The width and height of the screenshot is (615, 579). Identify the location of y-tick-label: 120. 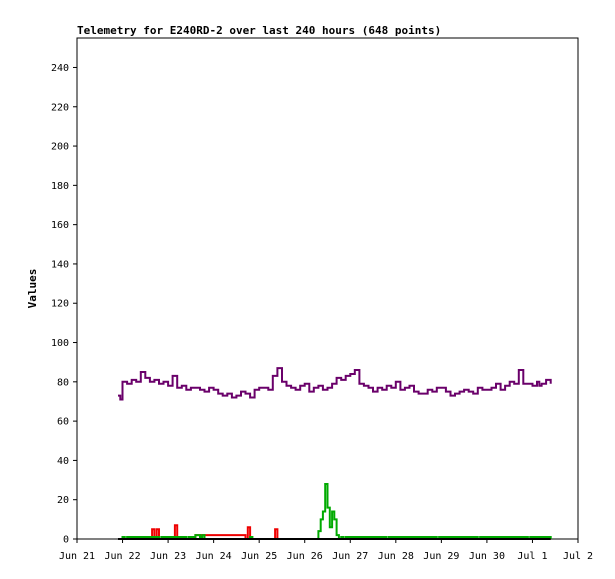
(60, 304).